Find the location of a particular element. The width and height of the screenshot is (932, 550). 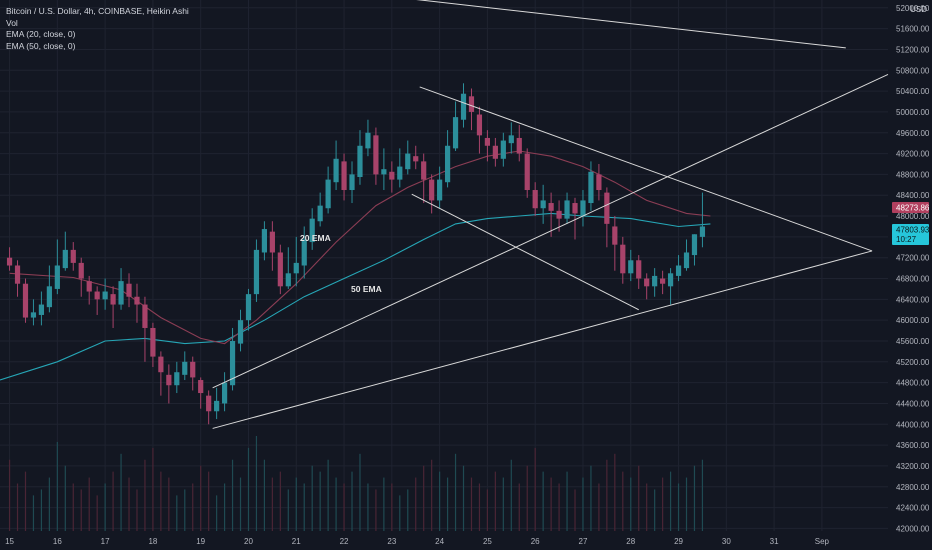

time-tick-label: 25 is located at coordinates (487, 541).